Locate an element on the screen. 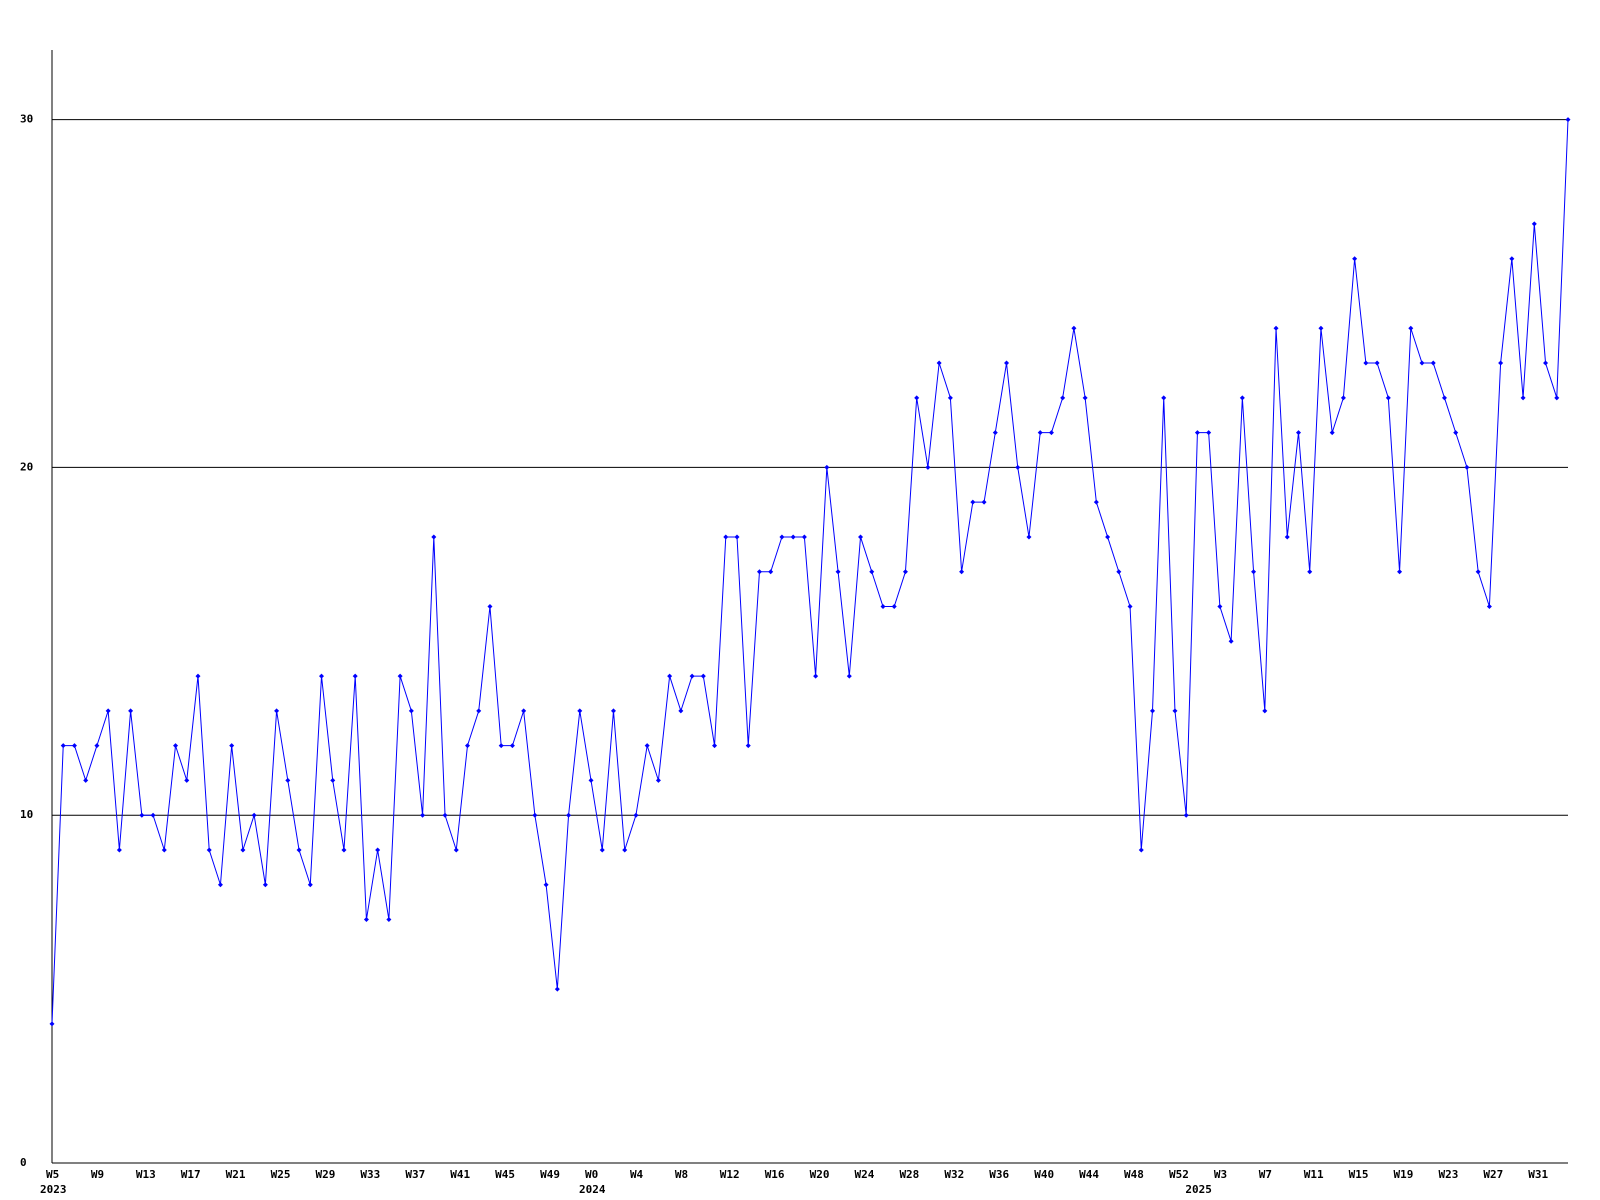 The height and width of the screenshot is (1200, 1600). x-tick-label: W36 is located at coordinates (999, 1174).